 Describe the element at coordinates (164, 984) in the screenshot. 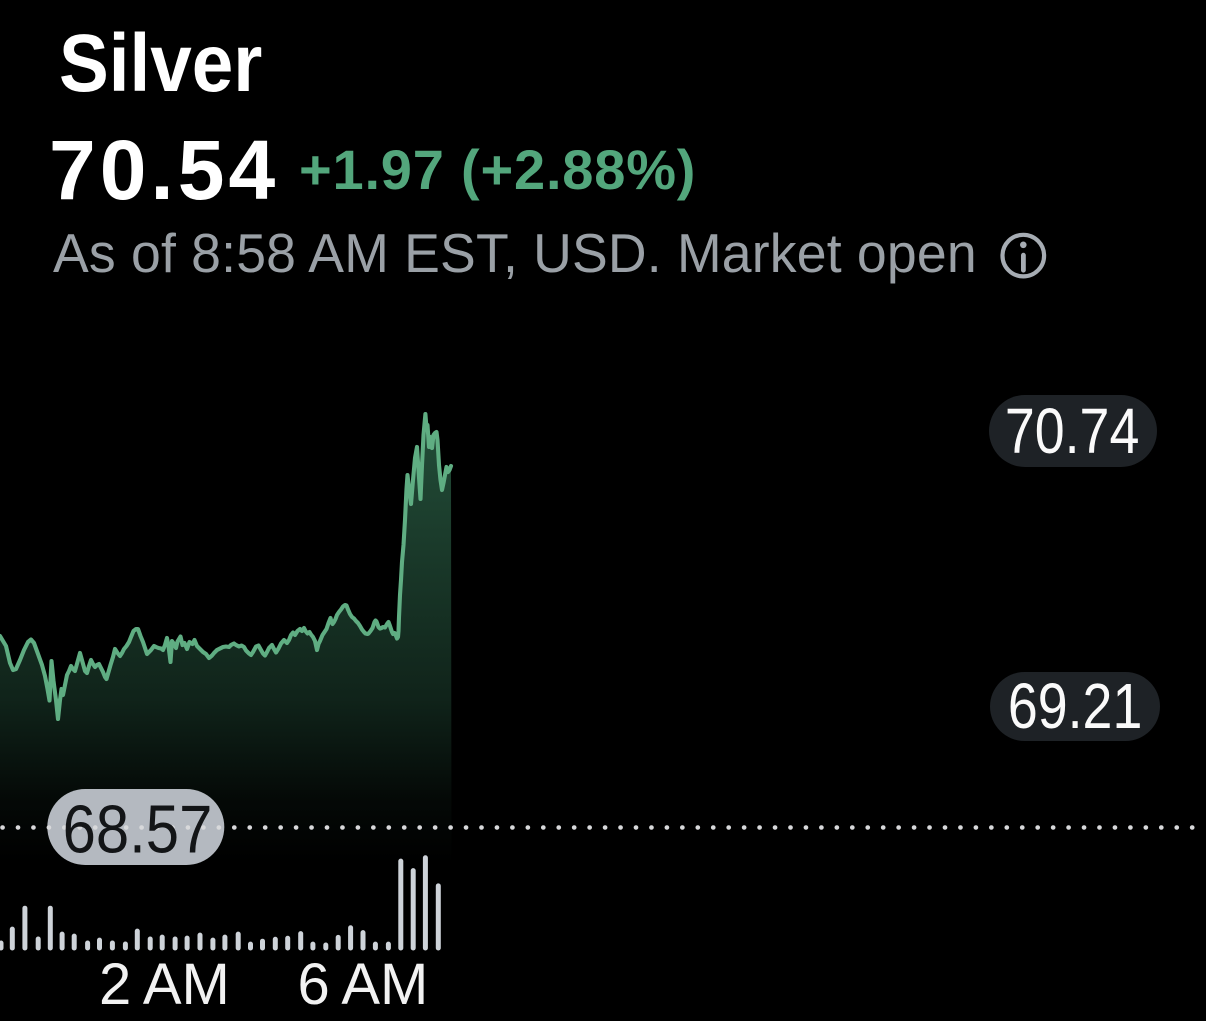

I see `svg-text: 2 AM` at that location.